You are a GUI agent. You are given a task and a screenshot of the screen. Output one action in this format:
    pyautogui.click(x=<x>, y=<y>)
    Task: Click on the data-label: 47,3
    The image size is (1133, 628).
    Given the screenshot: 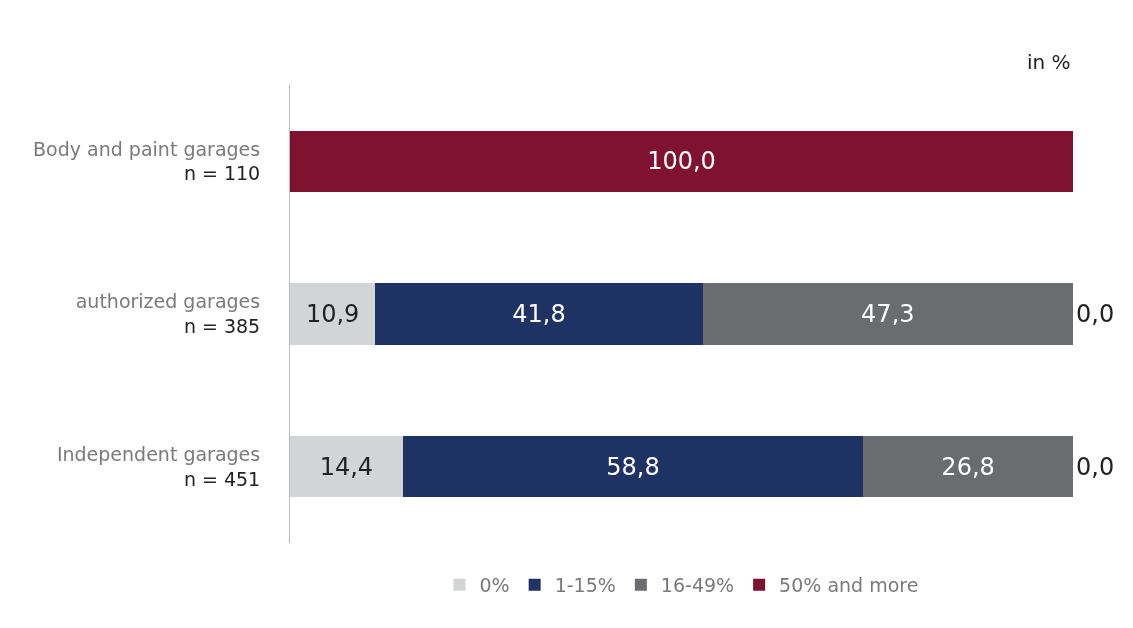 What is the action you would take?
    pyautogui.click(x=888, y=314)
    